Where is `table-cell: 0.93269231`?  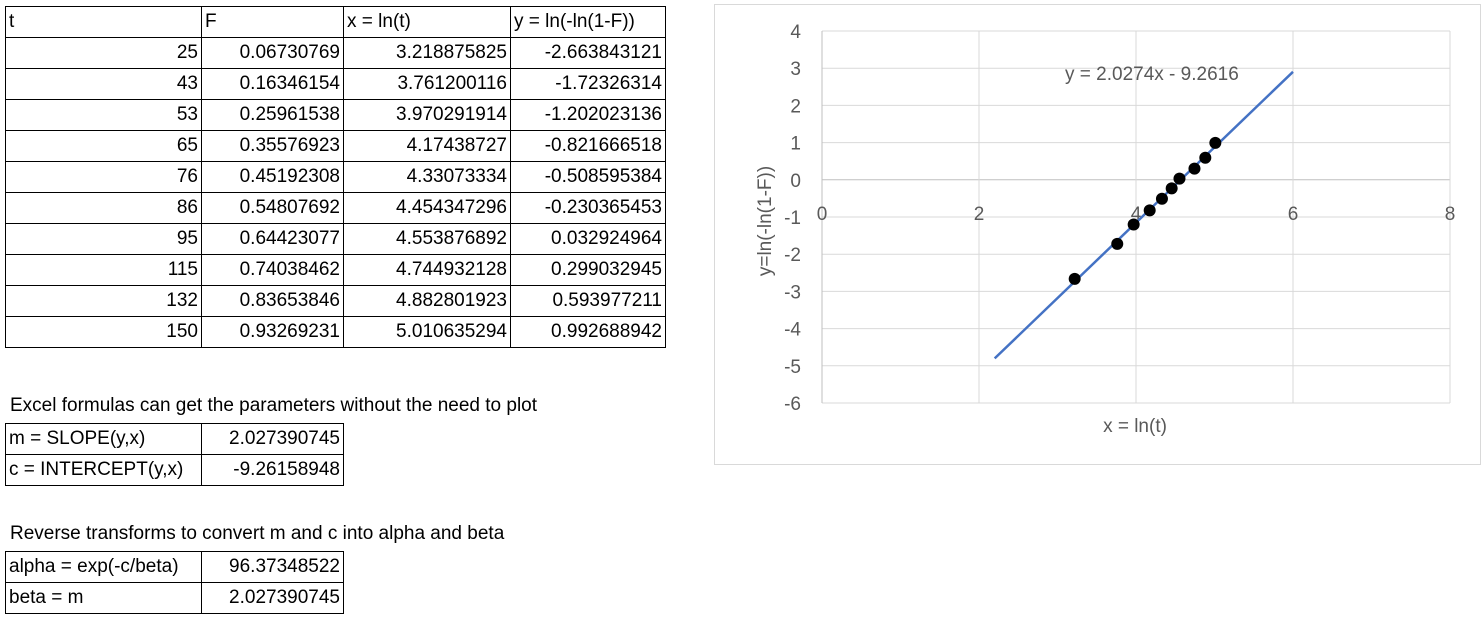
table-cell: 0.93269231 is located at coordinates (272, 332).